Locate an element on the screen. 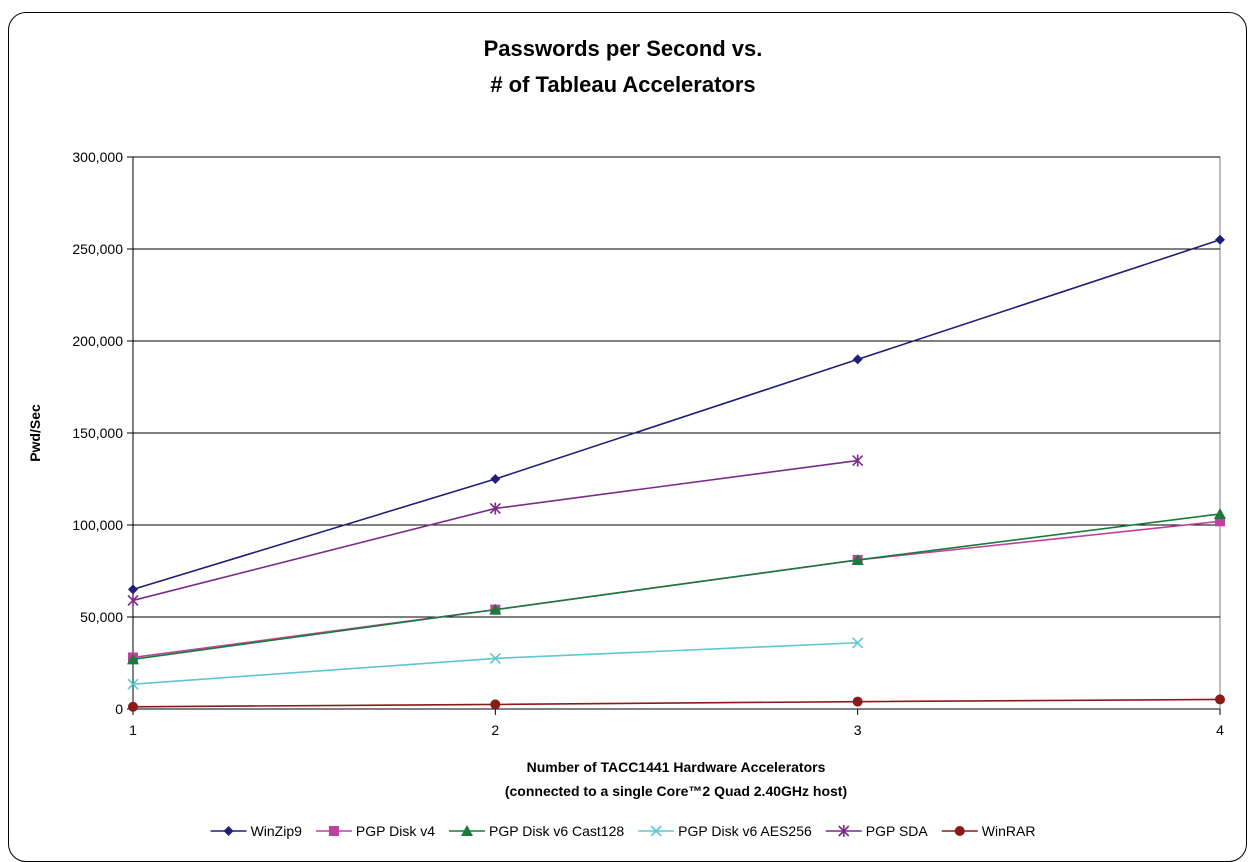 Image resolution: width=1257 pixels, height=862 pixels. legend-label: WinRAR is located at coordinates (1009, 831).